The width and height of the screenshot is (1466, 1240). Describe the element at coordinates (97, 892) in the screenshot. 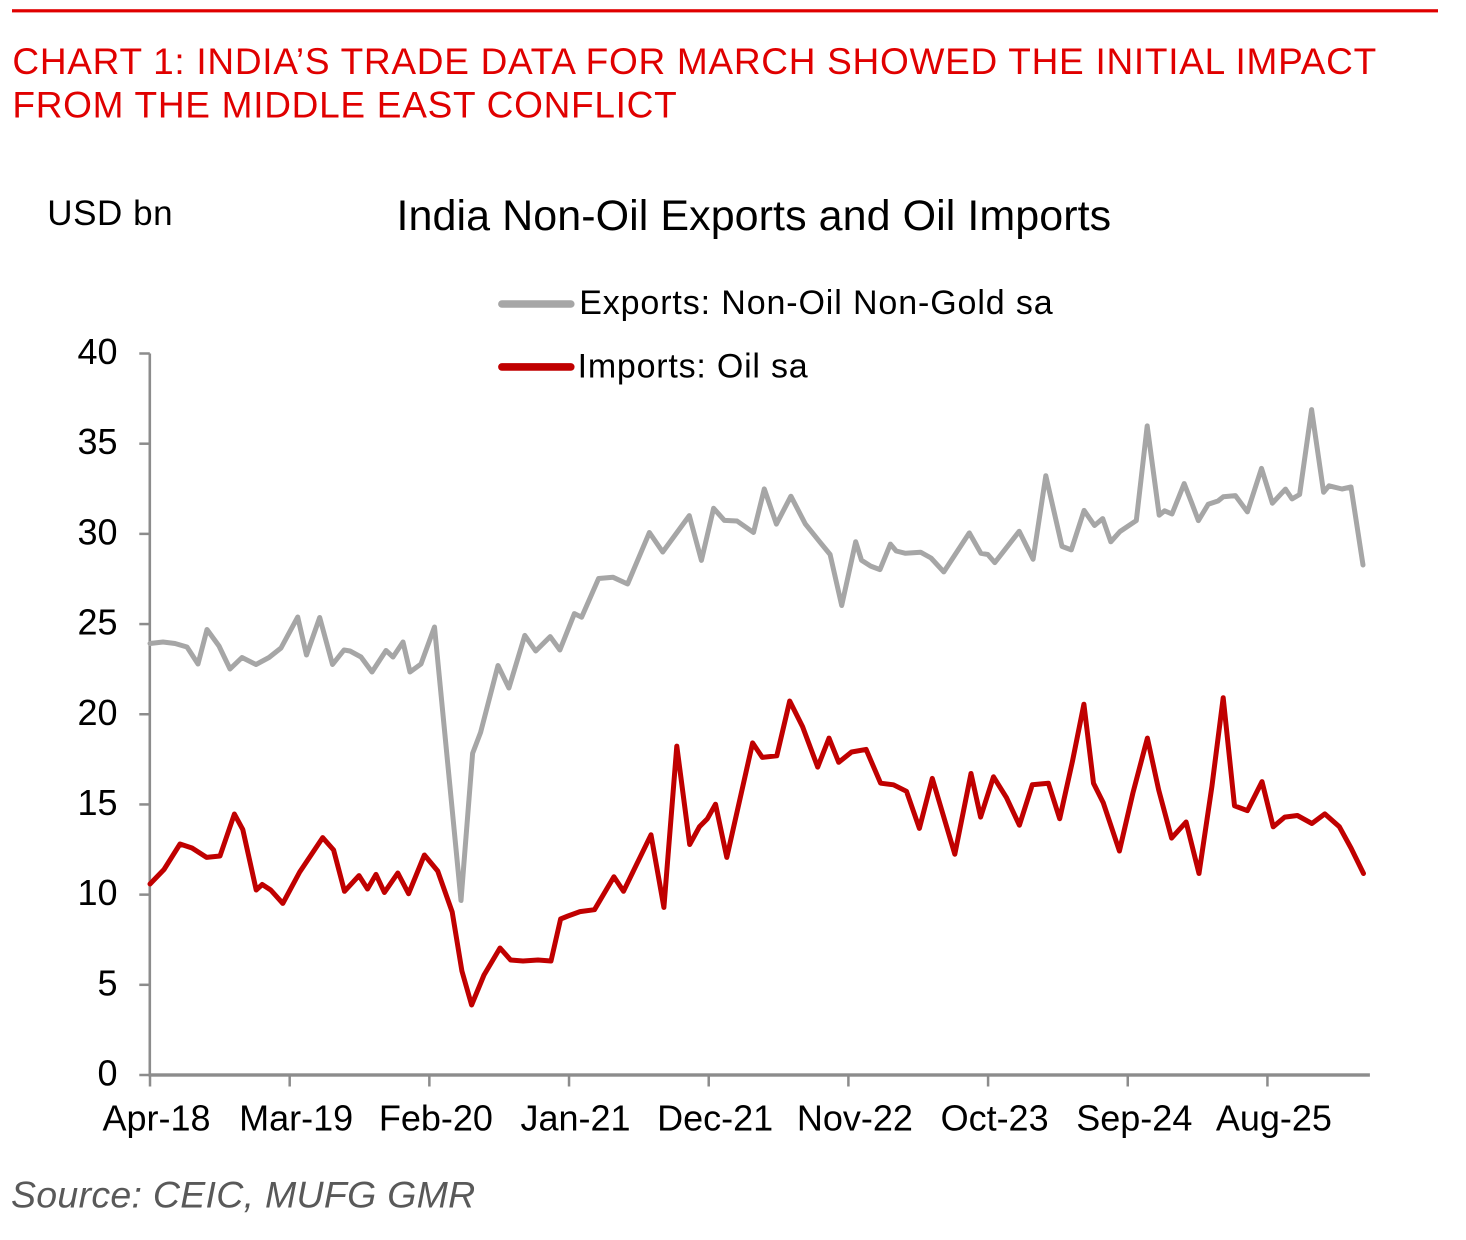

I see `svg-text: 10` at that location.